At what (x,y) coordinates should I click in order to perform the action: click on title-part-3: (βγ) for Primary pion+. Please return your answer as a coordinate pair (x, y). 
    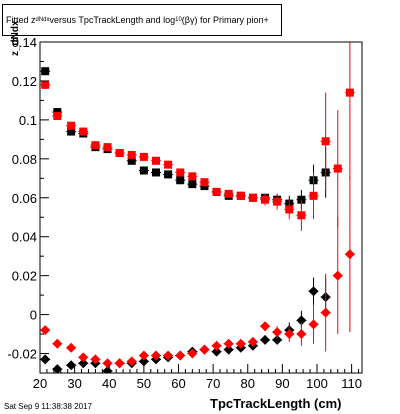
    Looking at the image, I should click on (225, 20).